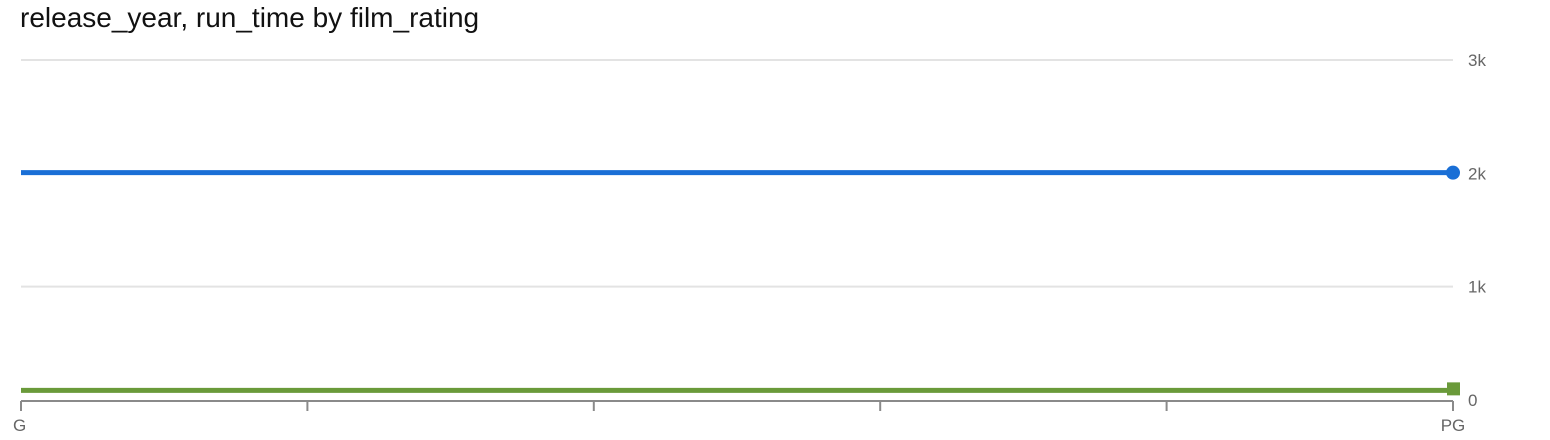 The image size is (1550, 440). What do you see at coordinates (737, 405) in the screenshot?
I see `x-axis` at bounding box center [737, 405].